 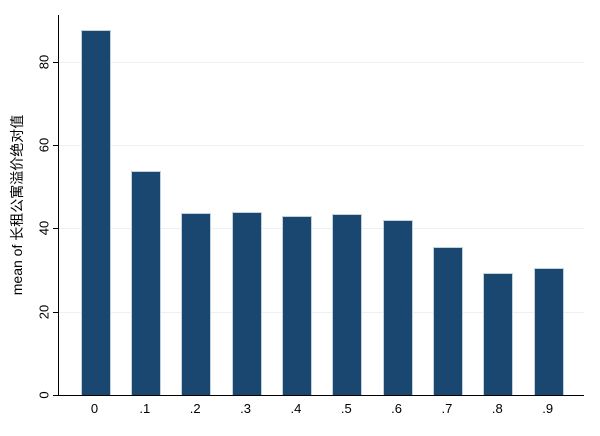 I want to click on x-tick-label: .4, so click(x=296, y=408).